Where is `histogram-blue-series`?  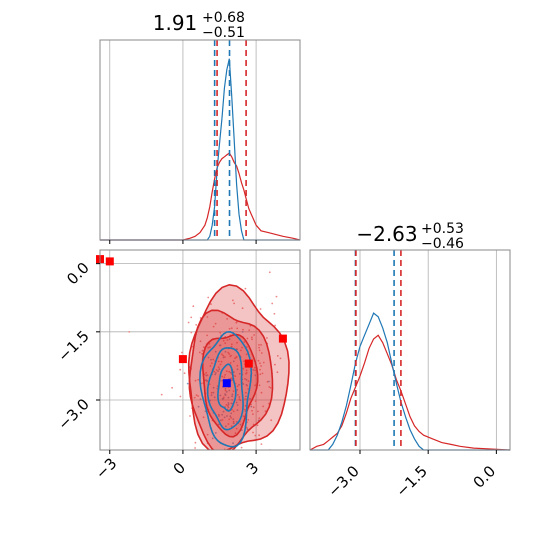
histogram-blue-series is located at coordinates (200, 149).